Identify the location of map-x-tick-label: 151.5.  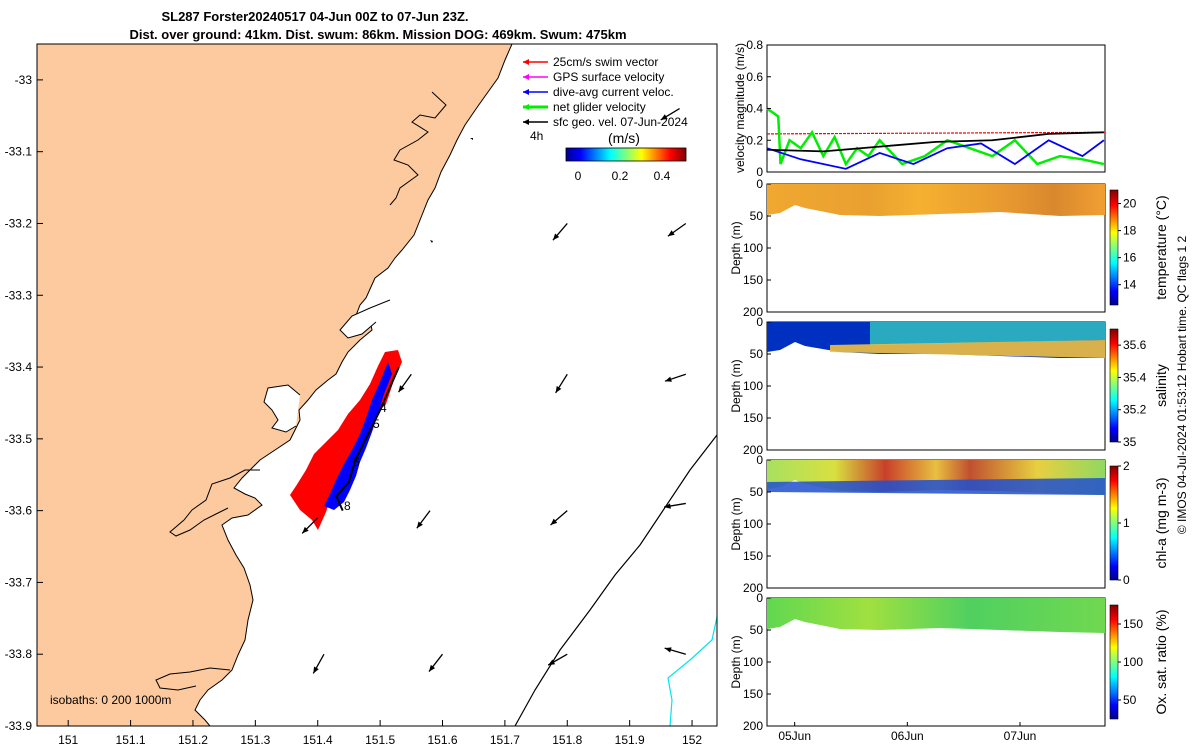
(380, 740).